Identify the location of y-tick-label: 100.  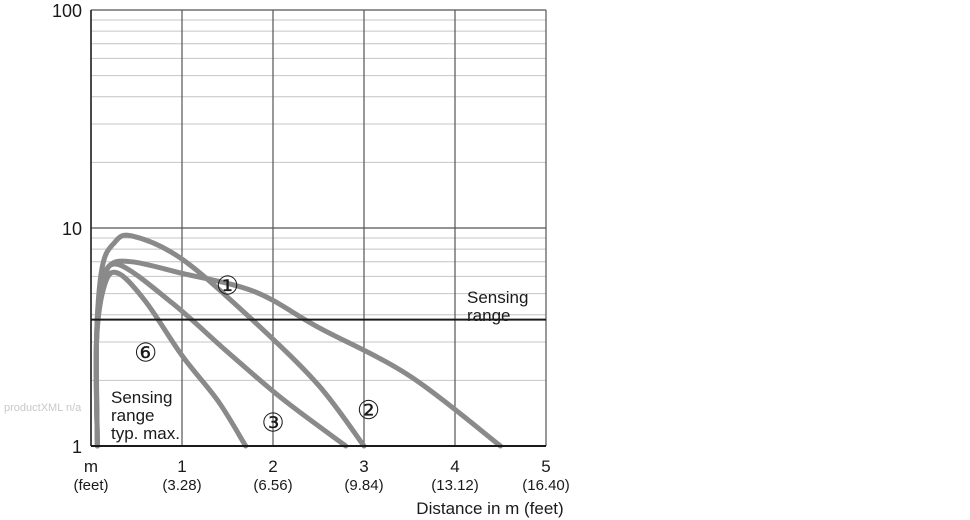
(67, 11).